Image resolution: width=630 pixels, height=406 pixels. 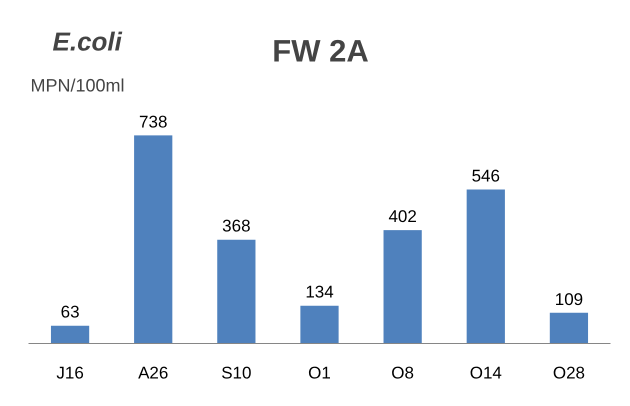 What do you see at coordinates (486, 373) in the screenshot?
I see `x-tick-label: O14` at bounding box center [486, 373].